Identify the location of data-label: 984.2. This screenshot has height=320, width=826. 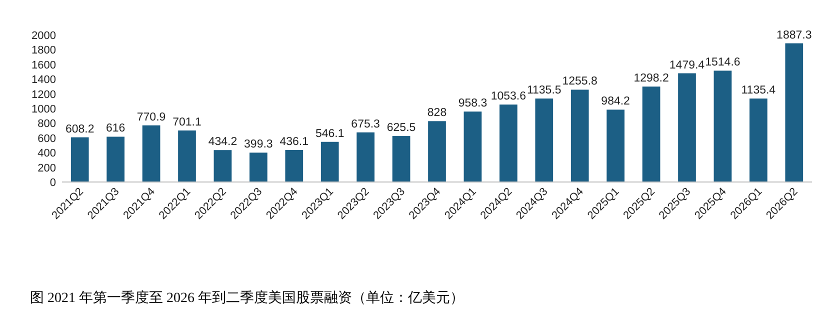
(615, 102).